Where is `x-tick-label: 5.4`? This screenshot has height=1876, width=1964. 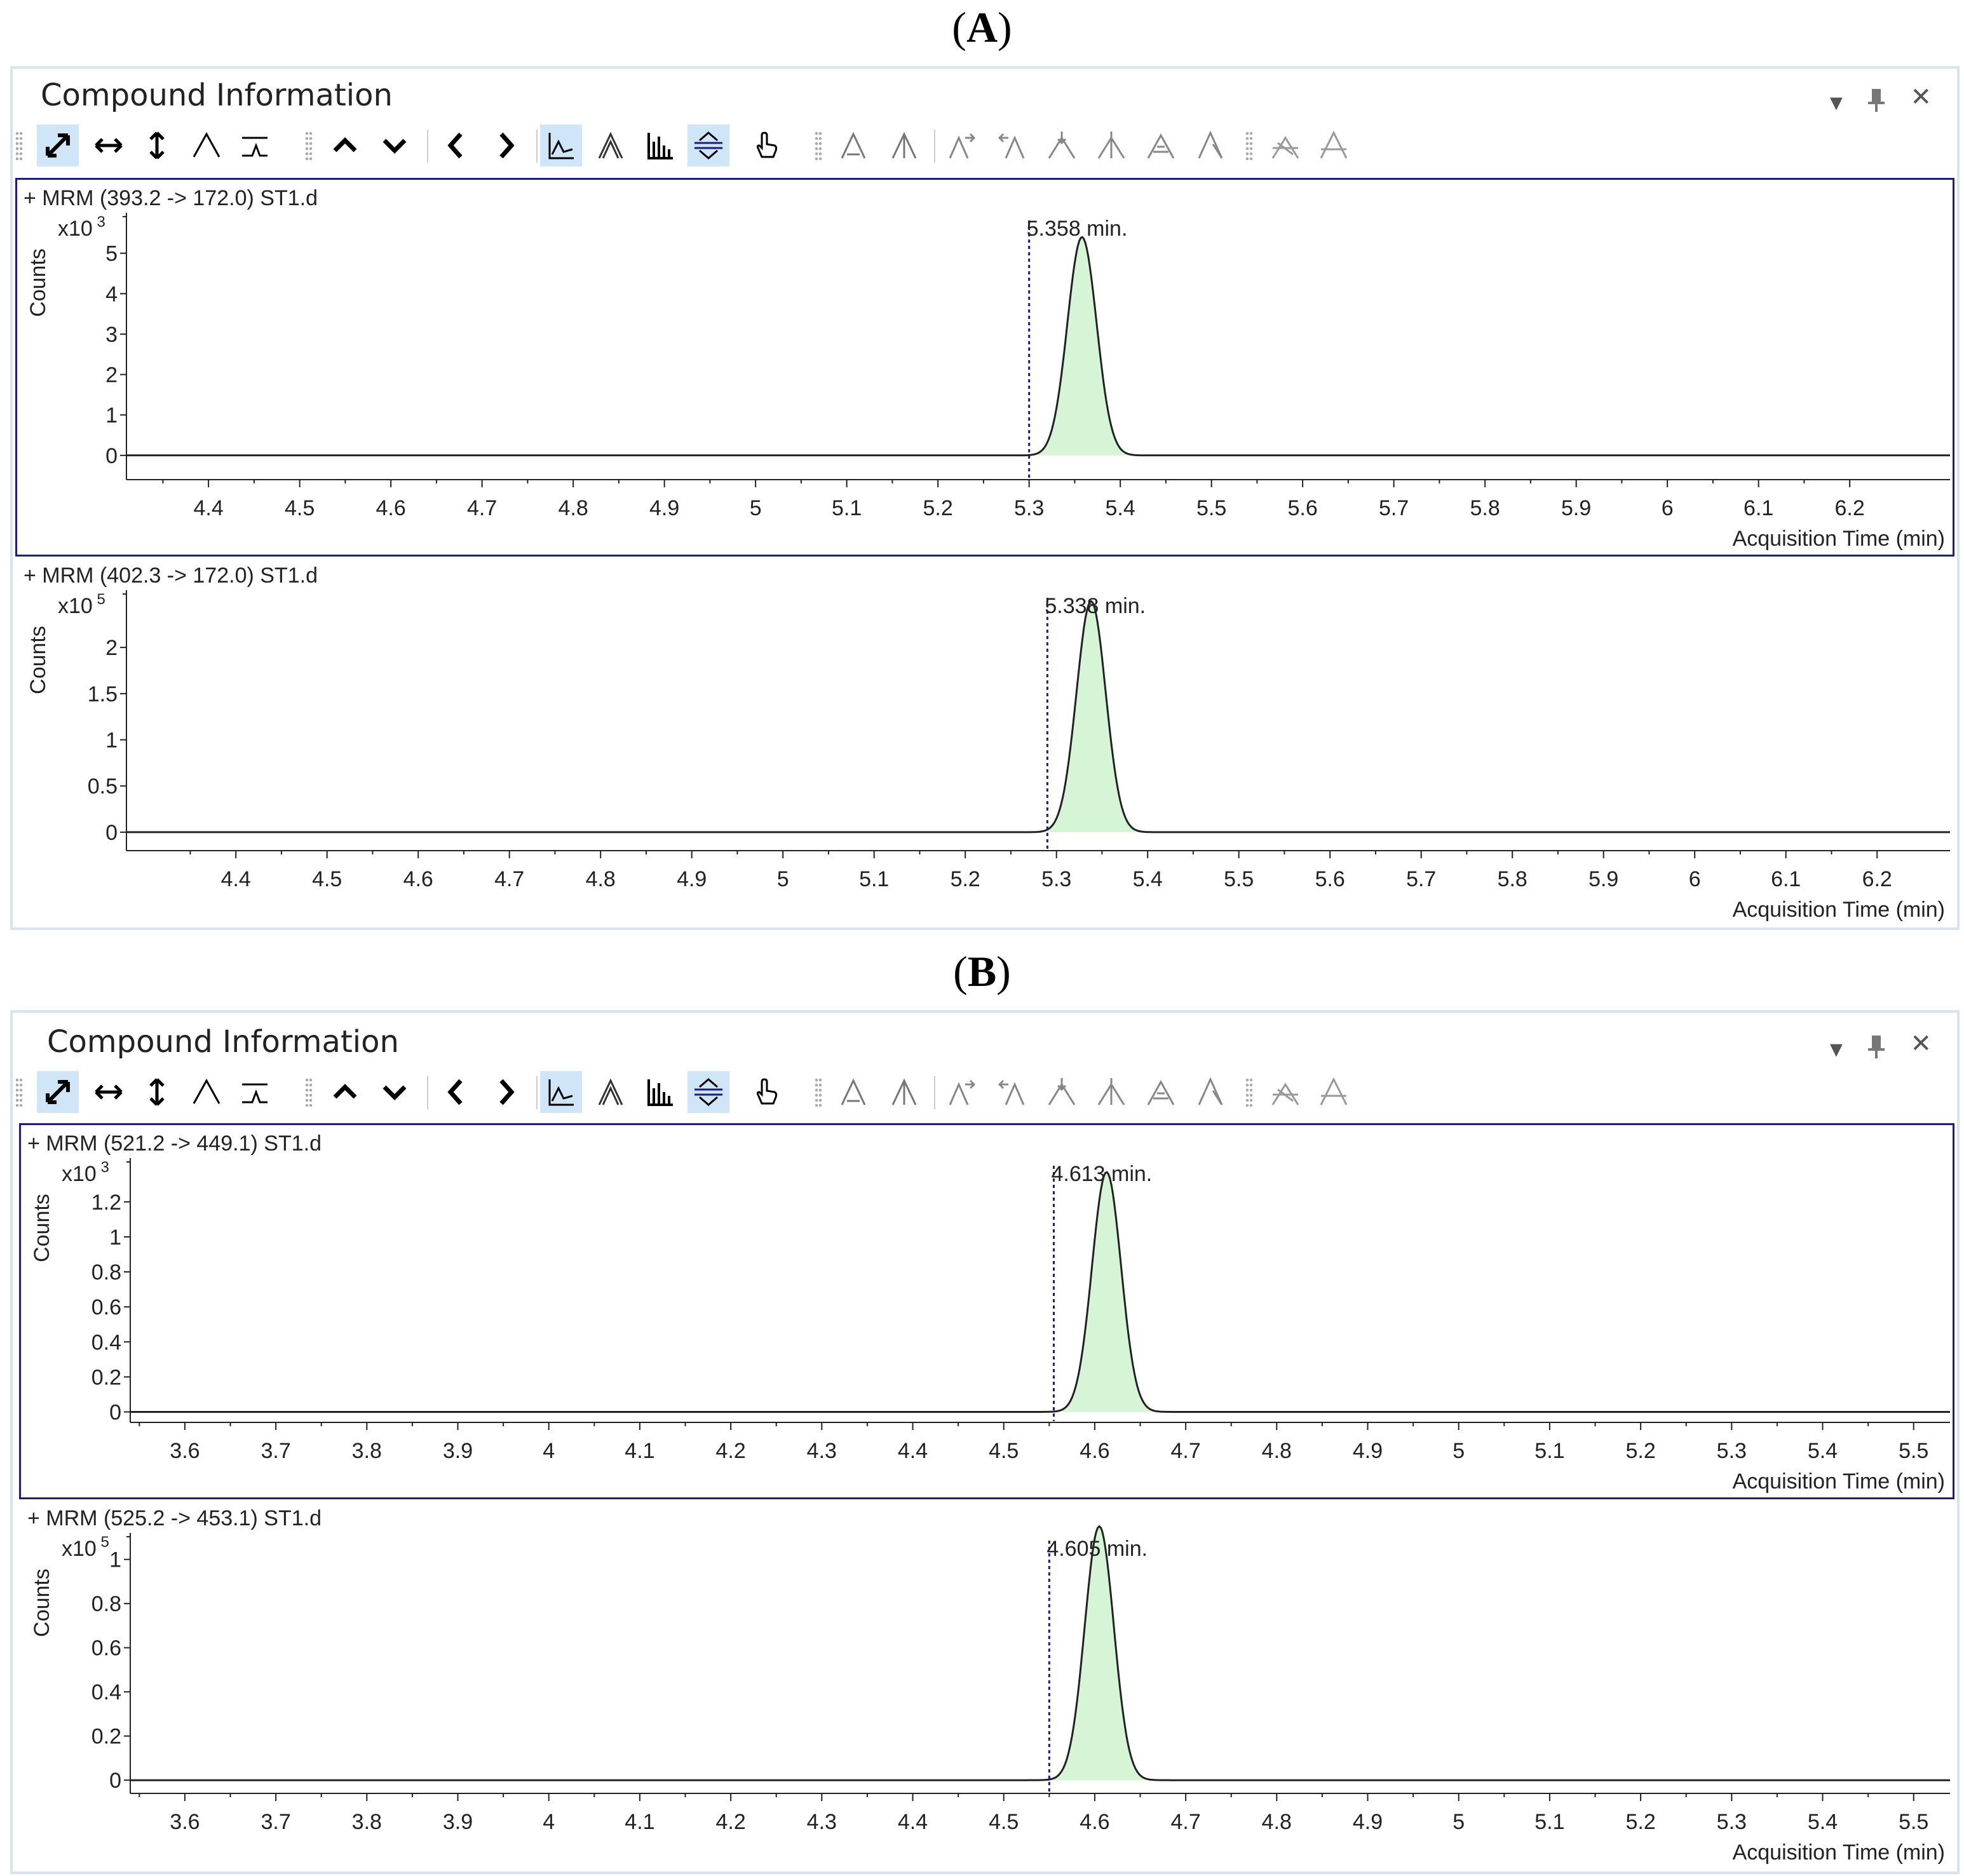
x-tick-label: 5.4 is located at coordinates (1120, 508).